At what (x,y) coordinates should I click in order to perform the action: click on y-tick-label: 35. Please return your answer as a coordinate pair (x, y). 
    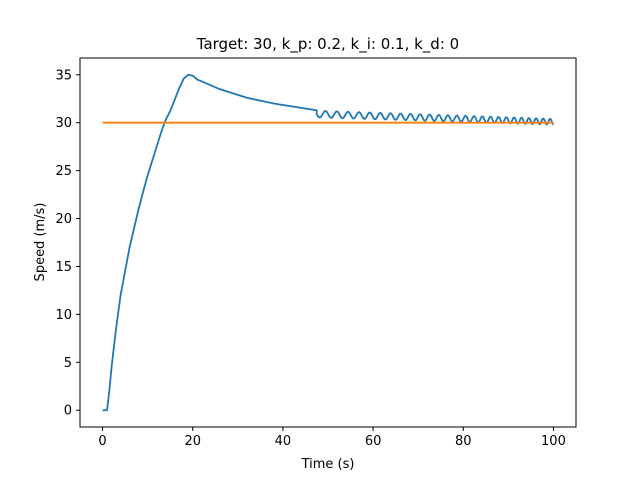
    Looking at the image, I should click on (63, 75).